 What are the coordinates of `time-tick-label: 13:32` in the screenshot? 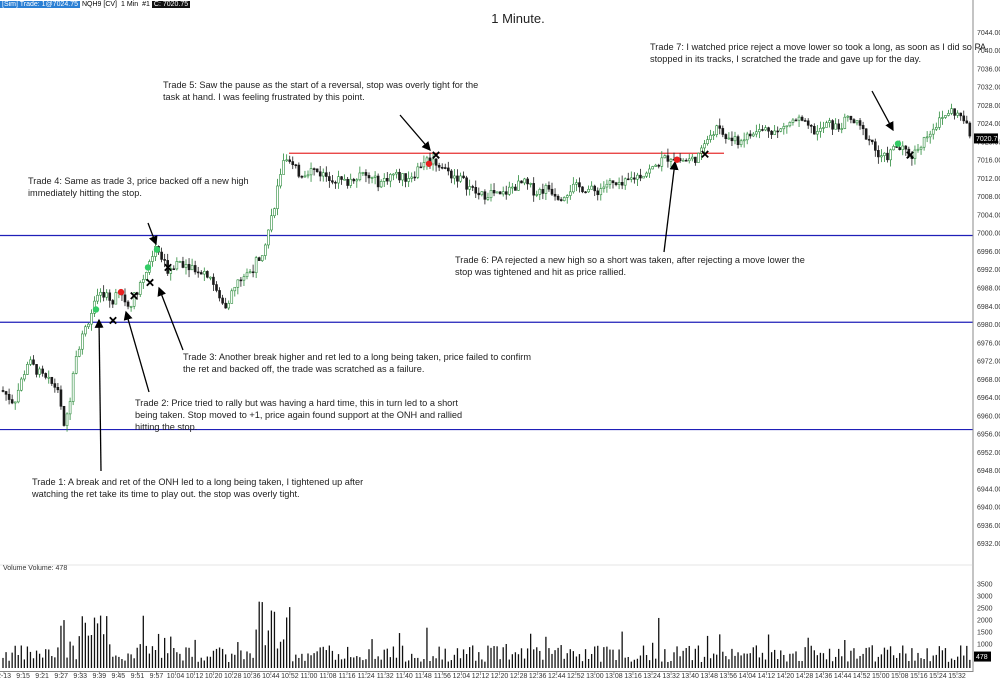 It's located at (671, 676).